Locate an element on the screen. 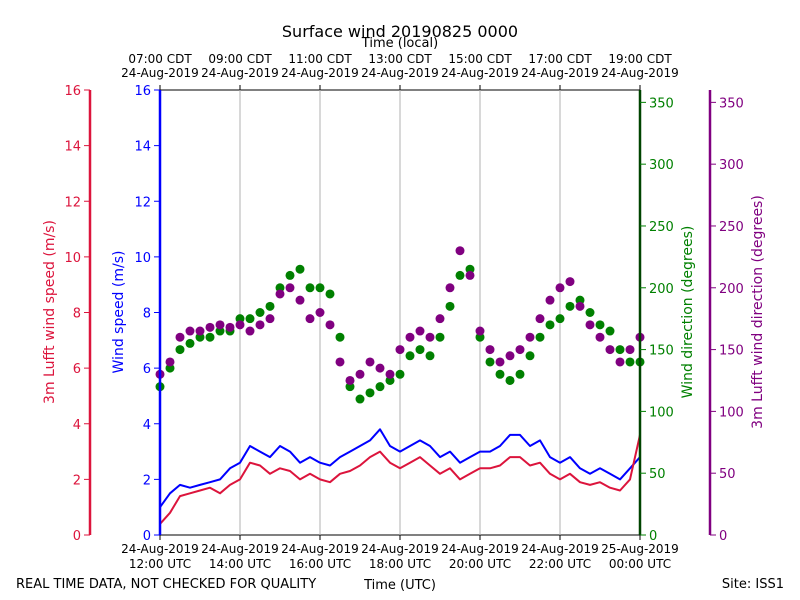 The image size is (800, 600). lufft-speed-axis-label: 3m Lufft wind speed (m/s) is located at coordinates (50, 312).